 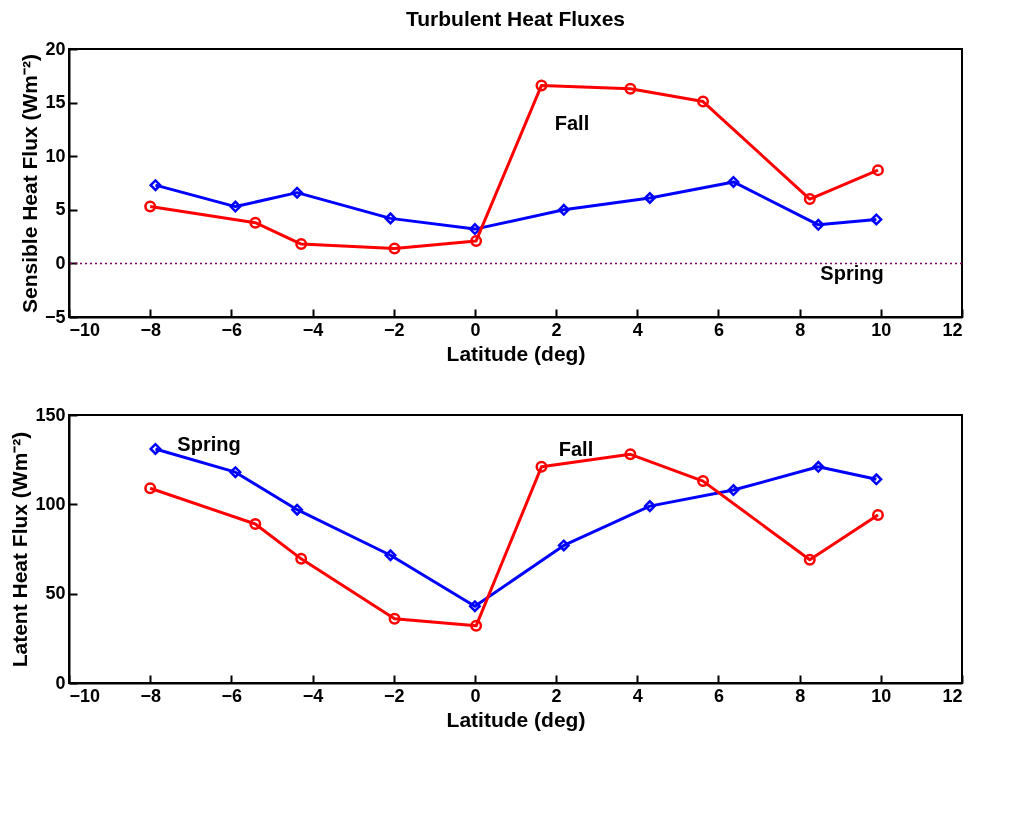 What do you see at coordinates (55, 155) in the screenshot?
I see `y-tick-label: 10` at bounding box center [55, 155].